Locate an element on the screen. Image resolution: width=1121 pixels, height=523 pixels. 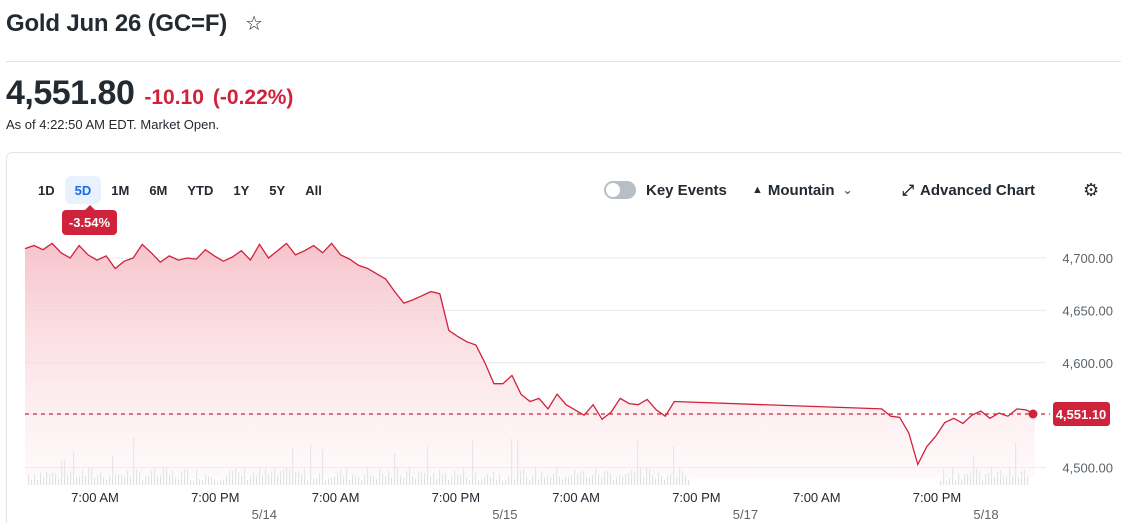
range-ytd: YTD is located at coordinates (200, 190).